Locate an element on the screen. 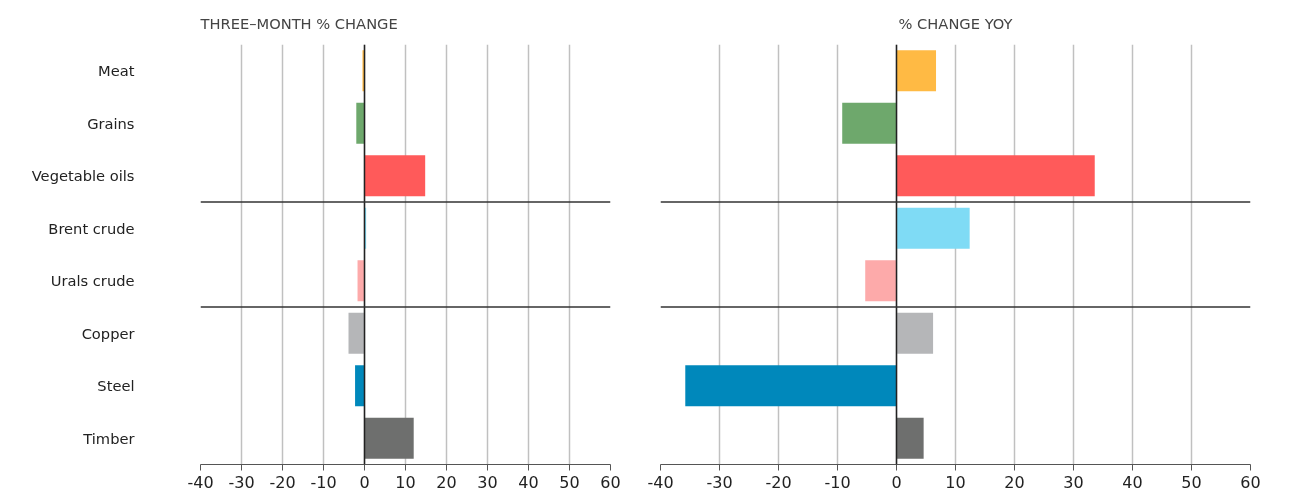 Image resolution: width=1293 pixels, height=496 pixels. y-tick-label: Meat is located at coordinates (116, 71).